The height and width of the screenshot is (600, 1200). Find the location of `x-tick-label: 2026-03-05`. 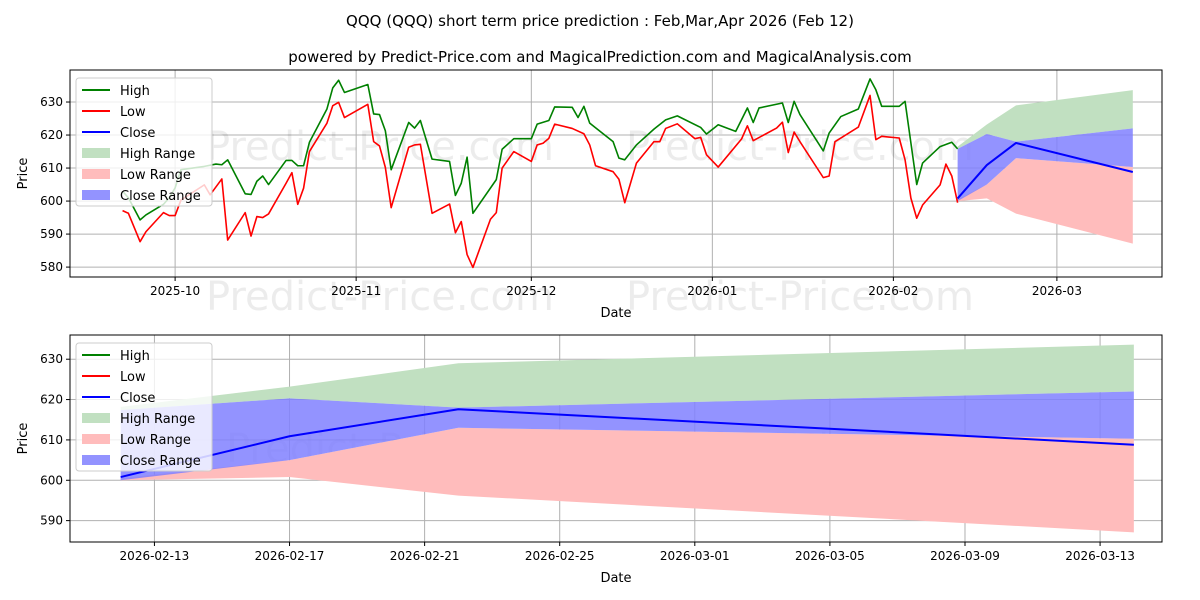

x-tick-label: 2026-03-05 is located at coordinates (830, 556).